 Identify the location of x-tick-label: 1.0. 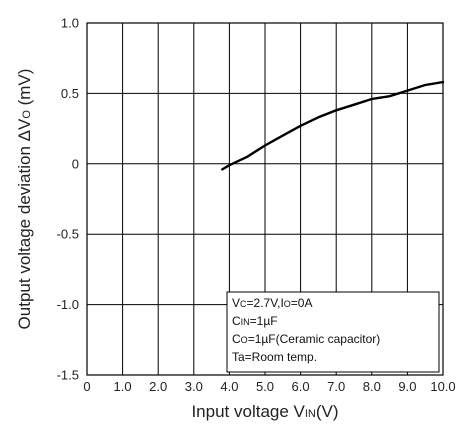
(123, 386).